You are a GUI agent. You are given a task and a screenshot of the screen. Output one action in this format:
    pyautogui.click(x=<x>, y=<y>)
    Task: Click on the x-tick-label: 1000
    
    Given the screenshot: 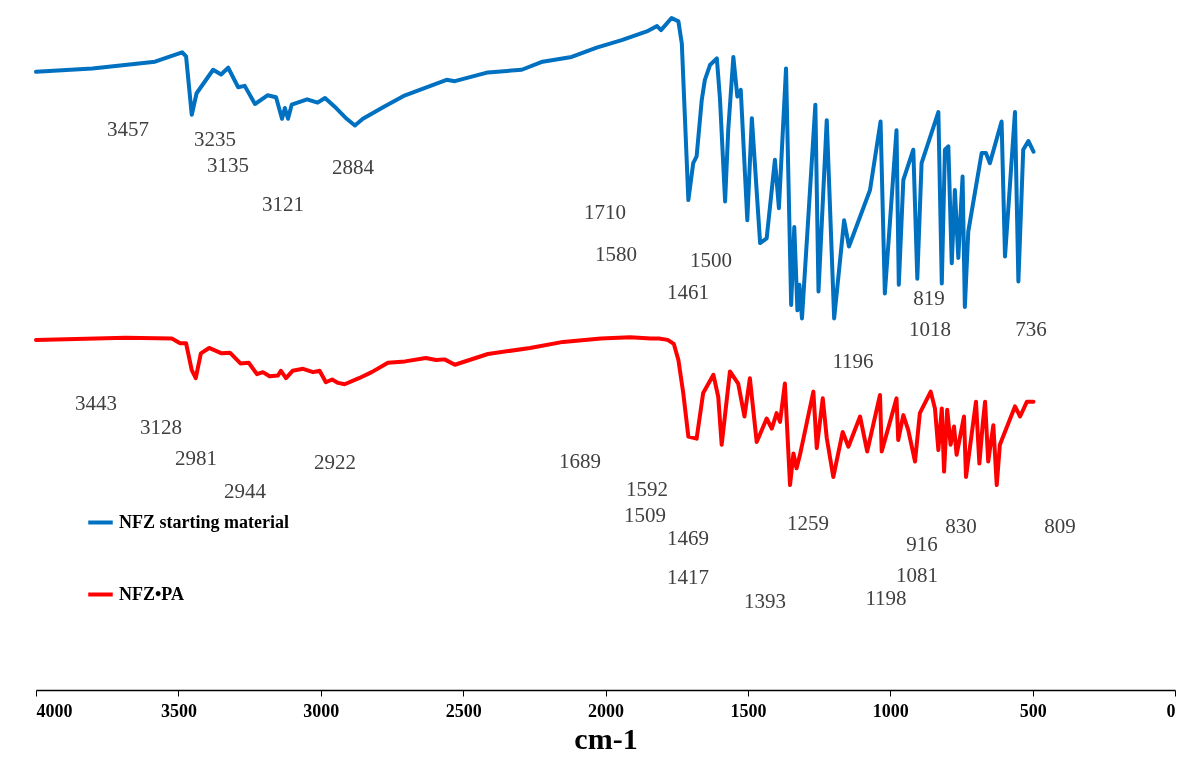 What is the action you would take?
    pyautogui.click(x=890, y=710)
    